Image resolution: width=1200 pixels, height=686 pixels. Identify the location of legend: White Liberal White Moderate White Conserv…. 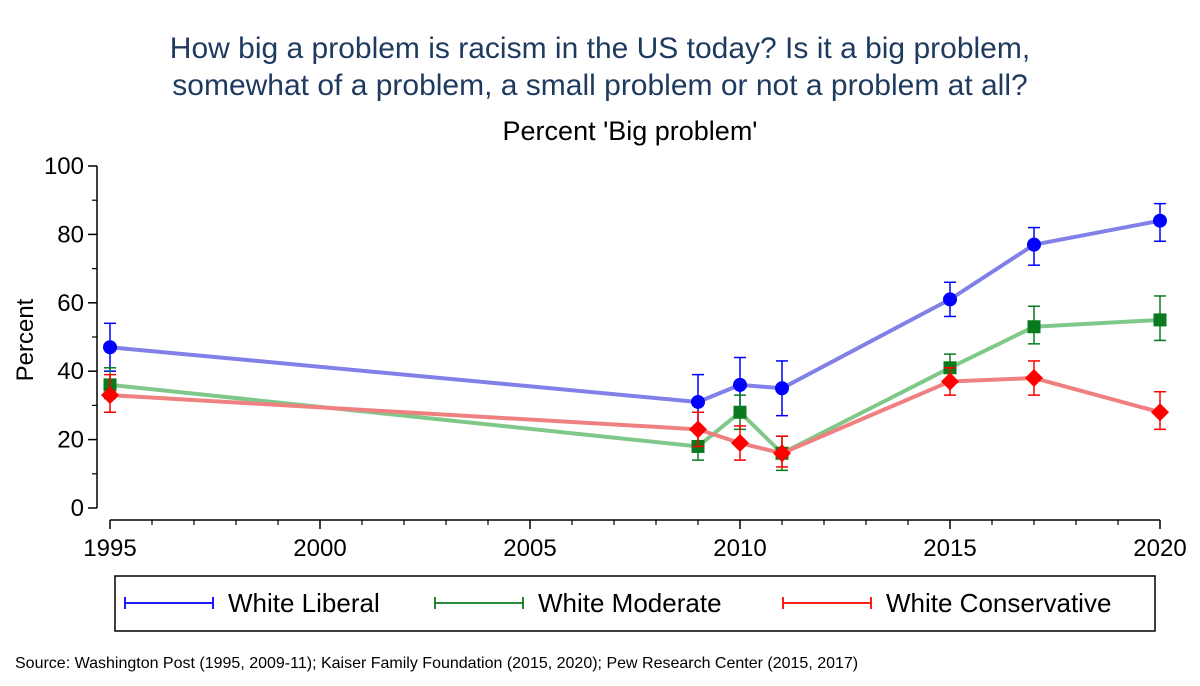
(617, 603).